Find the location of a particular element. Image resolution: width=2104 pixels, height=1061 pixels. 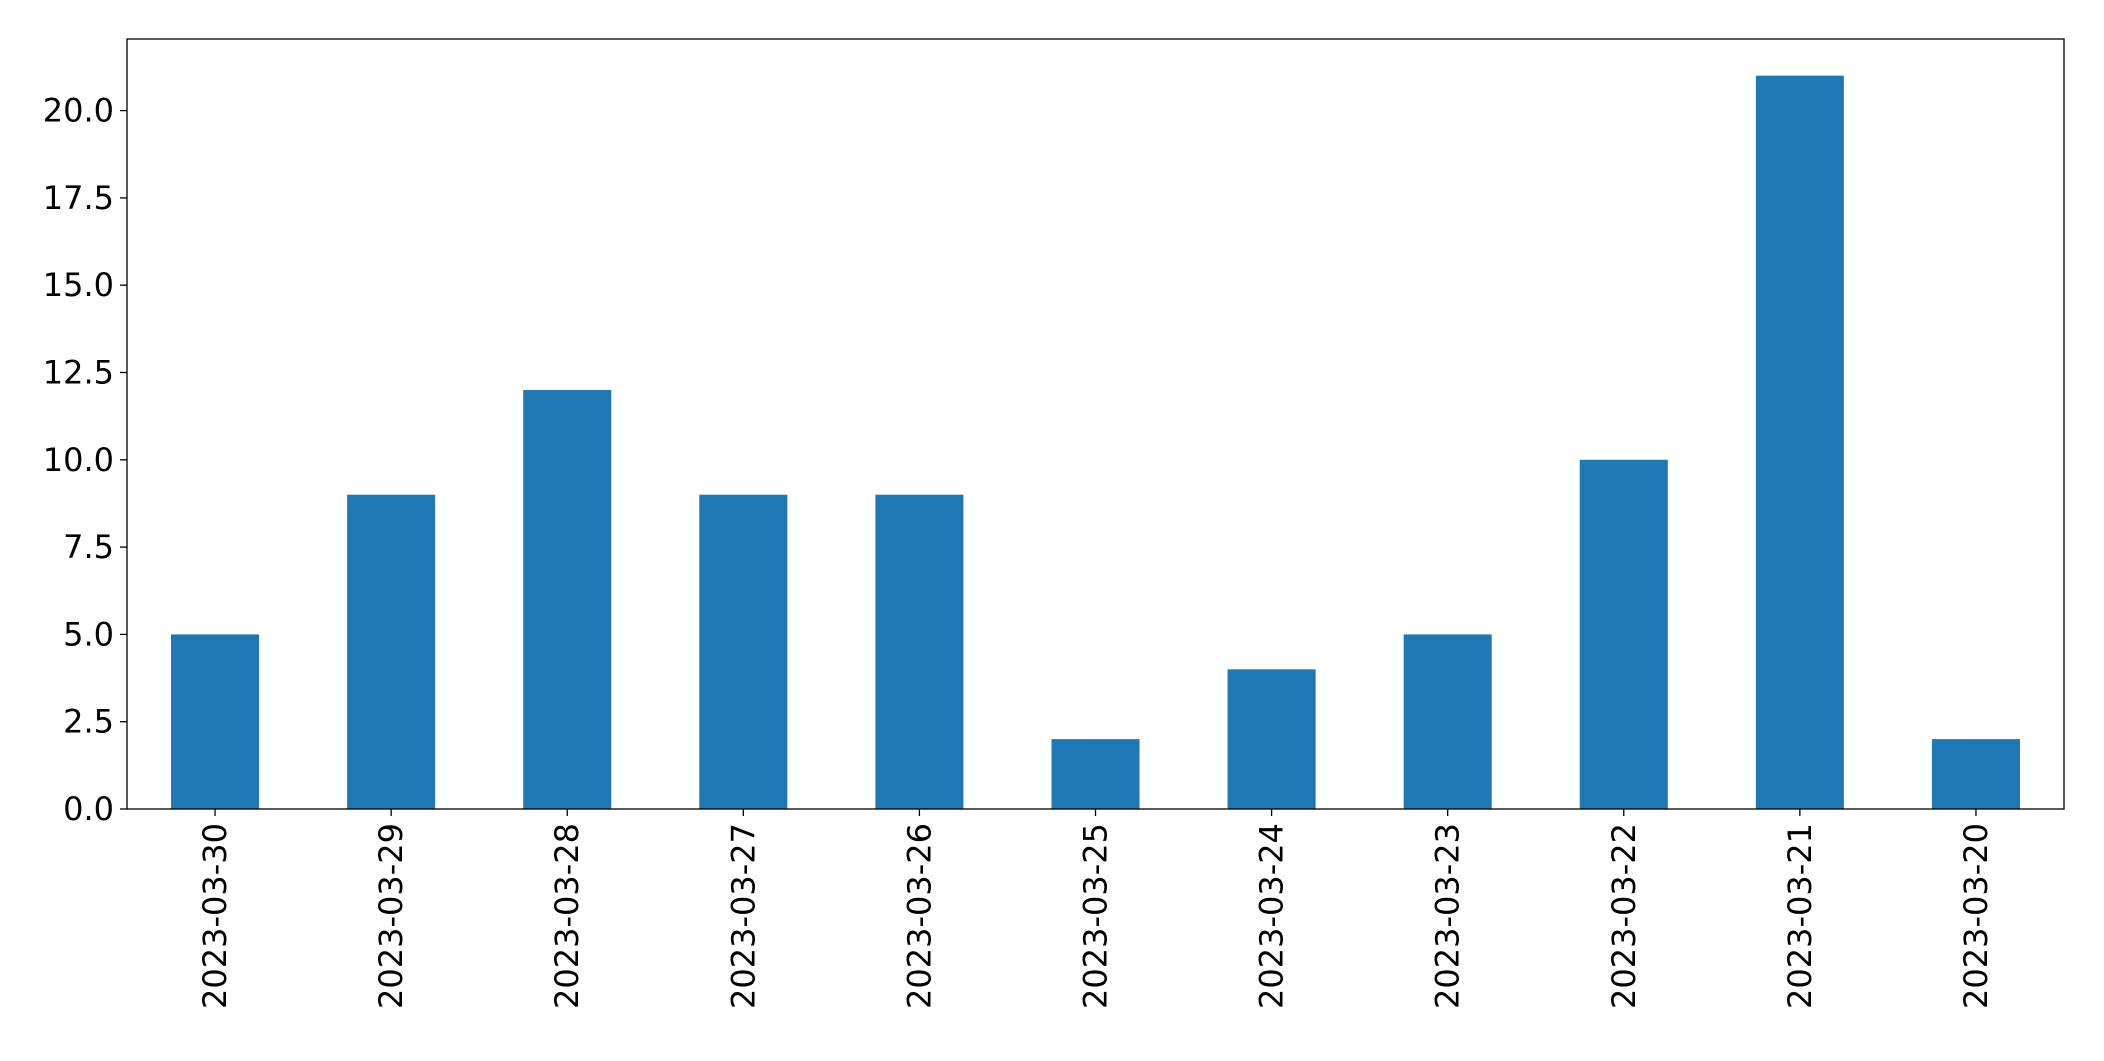

y-tick-label: 12.5 is located at coordinates (78, 372).